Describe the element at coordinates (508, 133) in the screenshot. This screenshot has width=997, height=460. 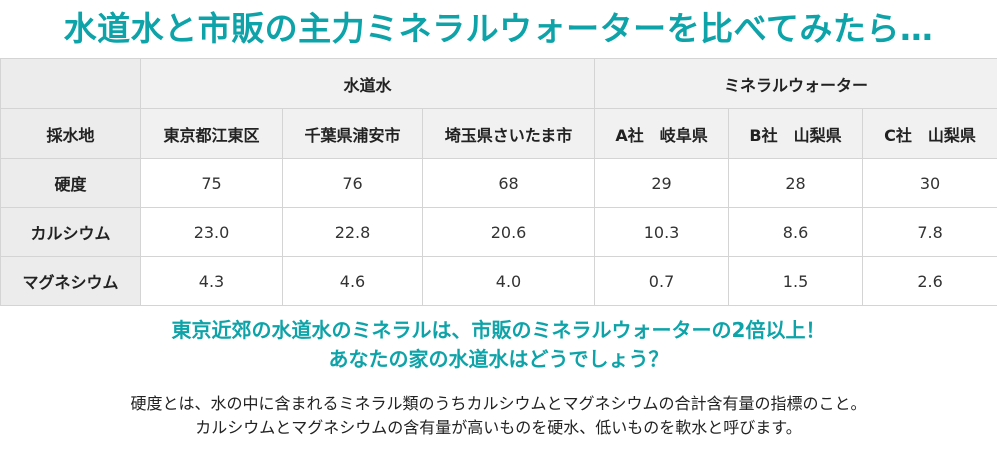
I see `column-header: 埼玉県さいたま市` at that location.